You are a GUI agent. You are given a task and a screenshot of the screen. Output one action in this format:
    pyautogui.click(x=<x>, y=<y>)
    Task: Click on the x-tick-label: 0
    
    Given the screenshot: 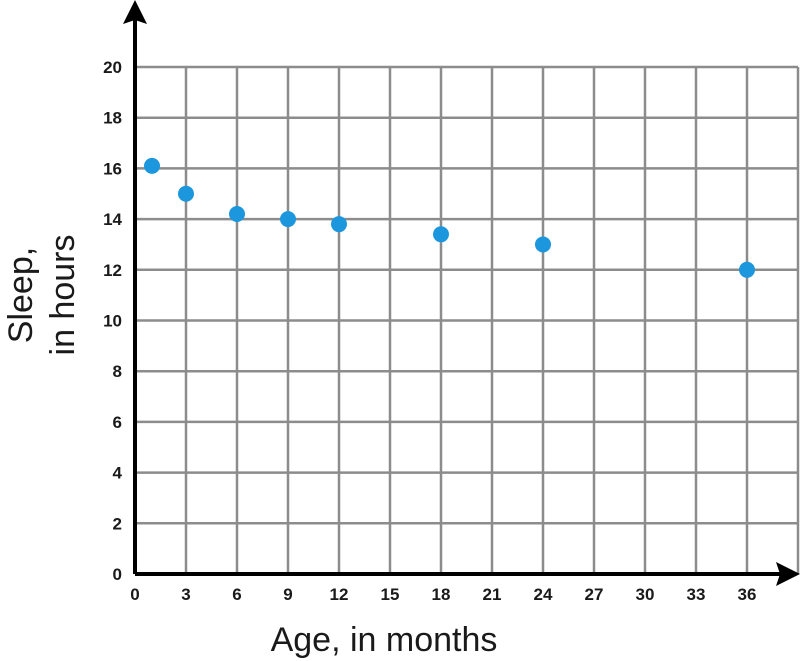 What is the action you would take?
    pyautogui.click(x=134, y=594)
    